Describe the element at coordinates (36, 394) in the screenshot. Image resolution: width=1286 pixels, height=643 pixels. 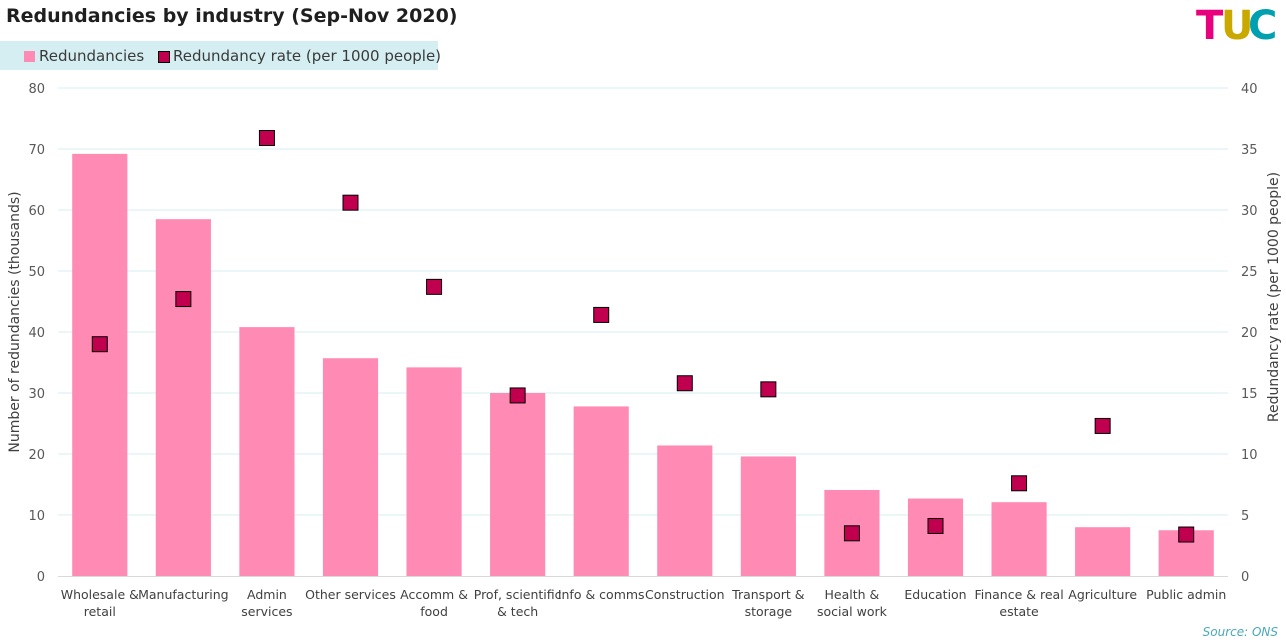
I see `y-tick-label: 30` at that location.